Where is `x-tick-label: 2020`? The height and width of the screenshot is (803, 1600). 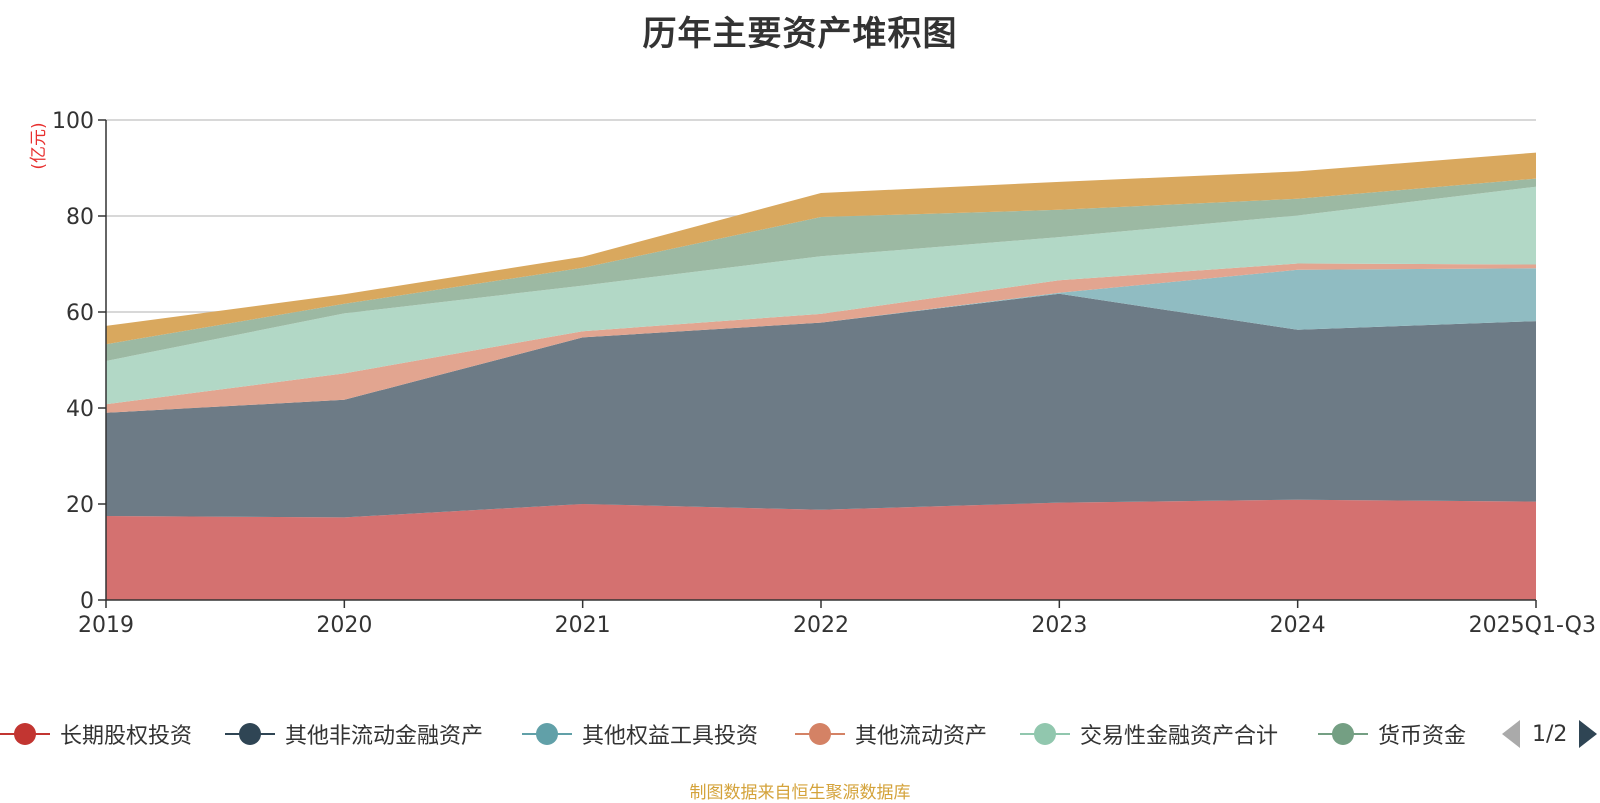 x-tick-label: 2020 is located at coordinates (344, 625).